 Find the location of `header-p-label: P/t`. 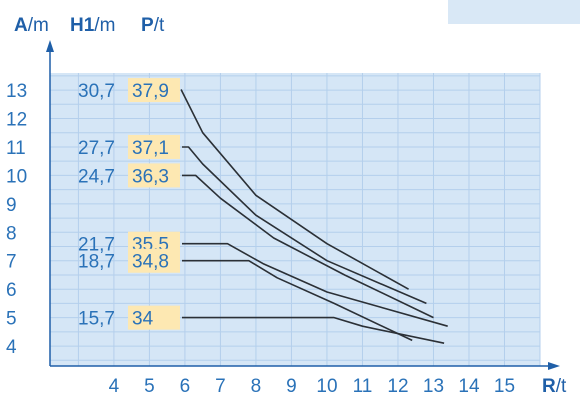

header-p-label: P/t is located at coordinates (153, 25).